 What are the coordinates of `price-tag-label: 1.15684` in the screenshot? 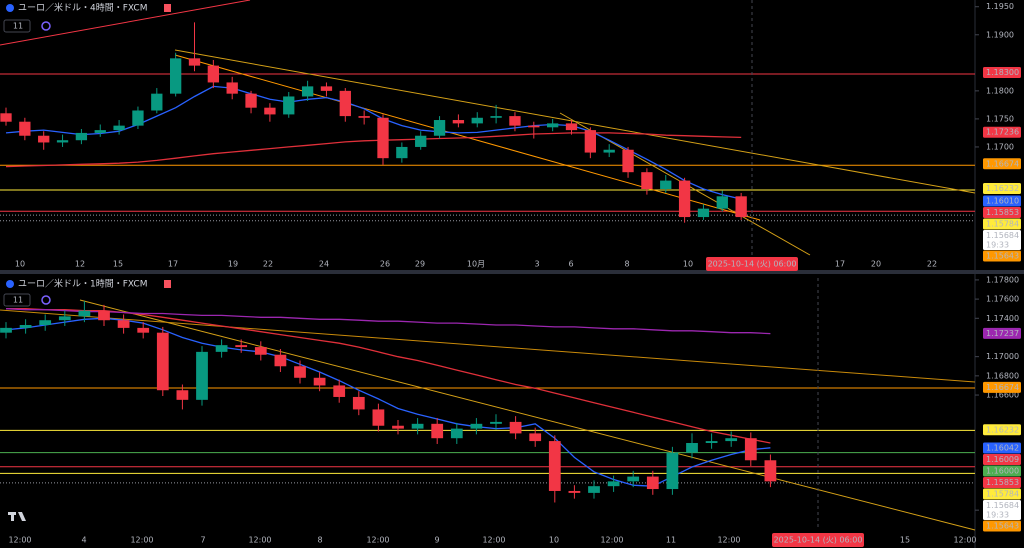 It's located at (1002, 235).